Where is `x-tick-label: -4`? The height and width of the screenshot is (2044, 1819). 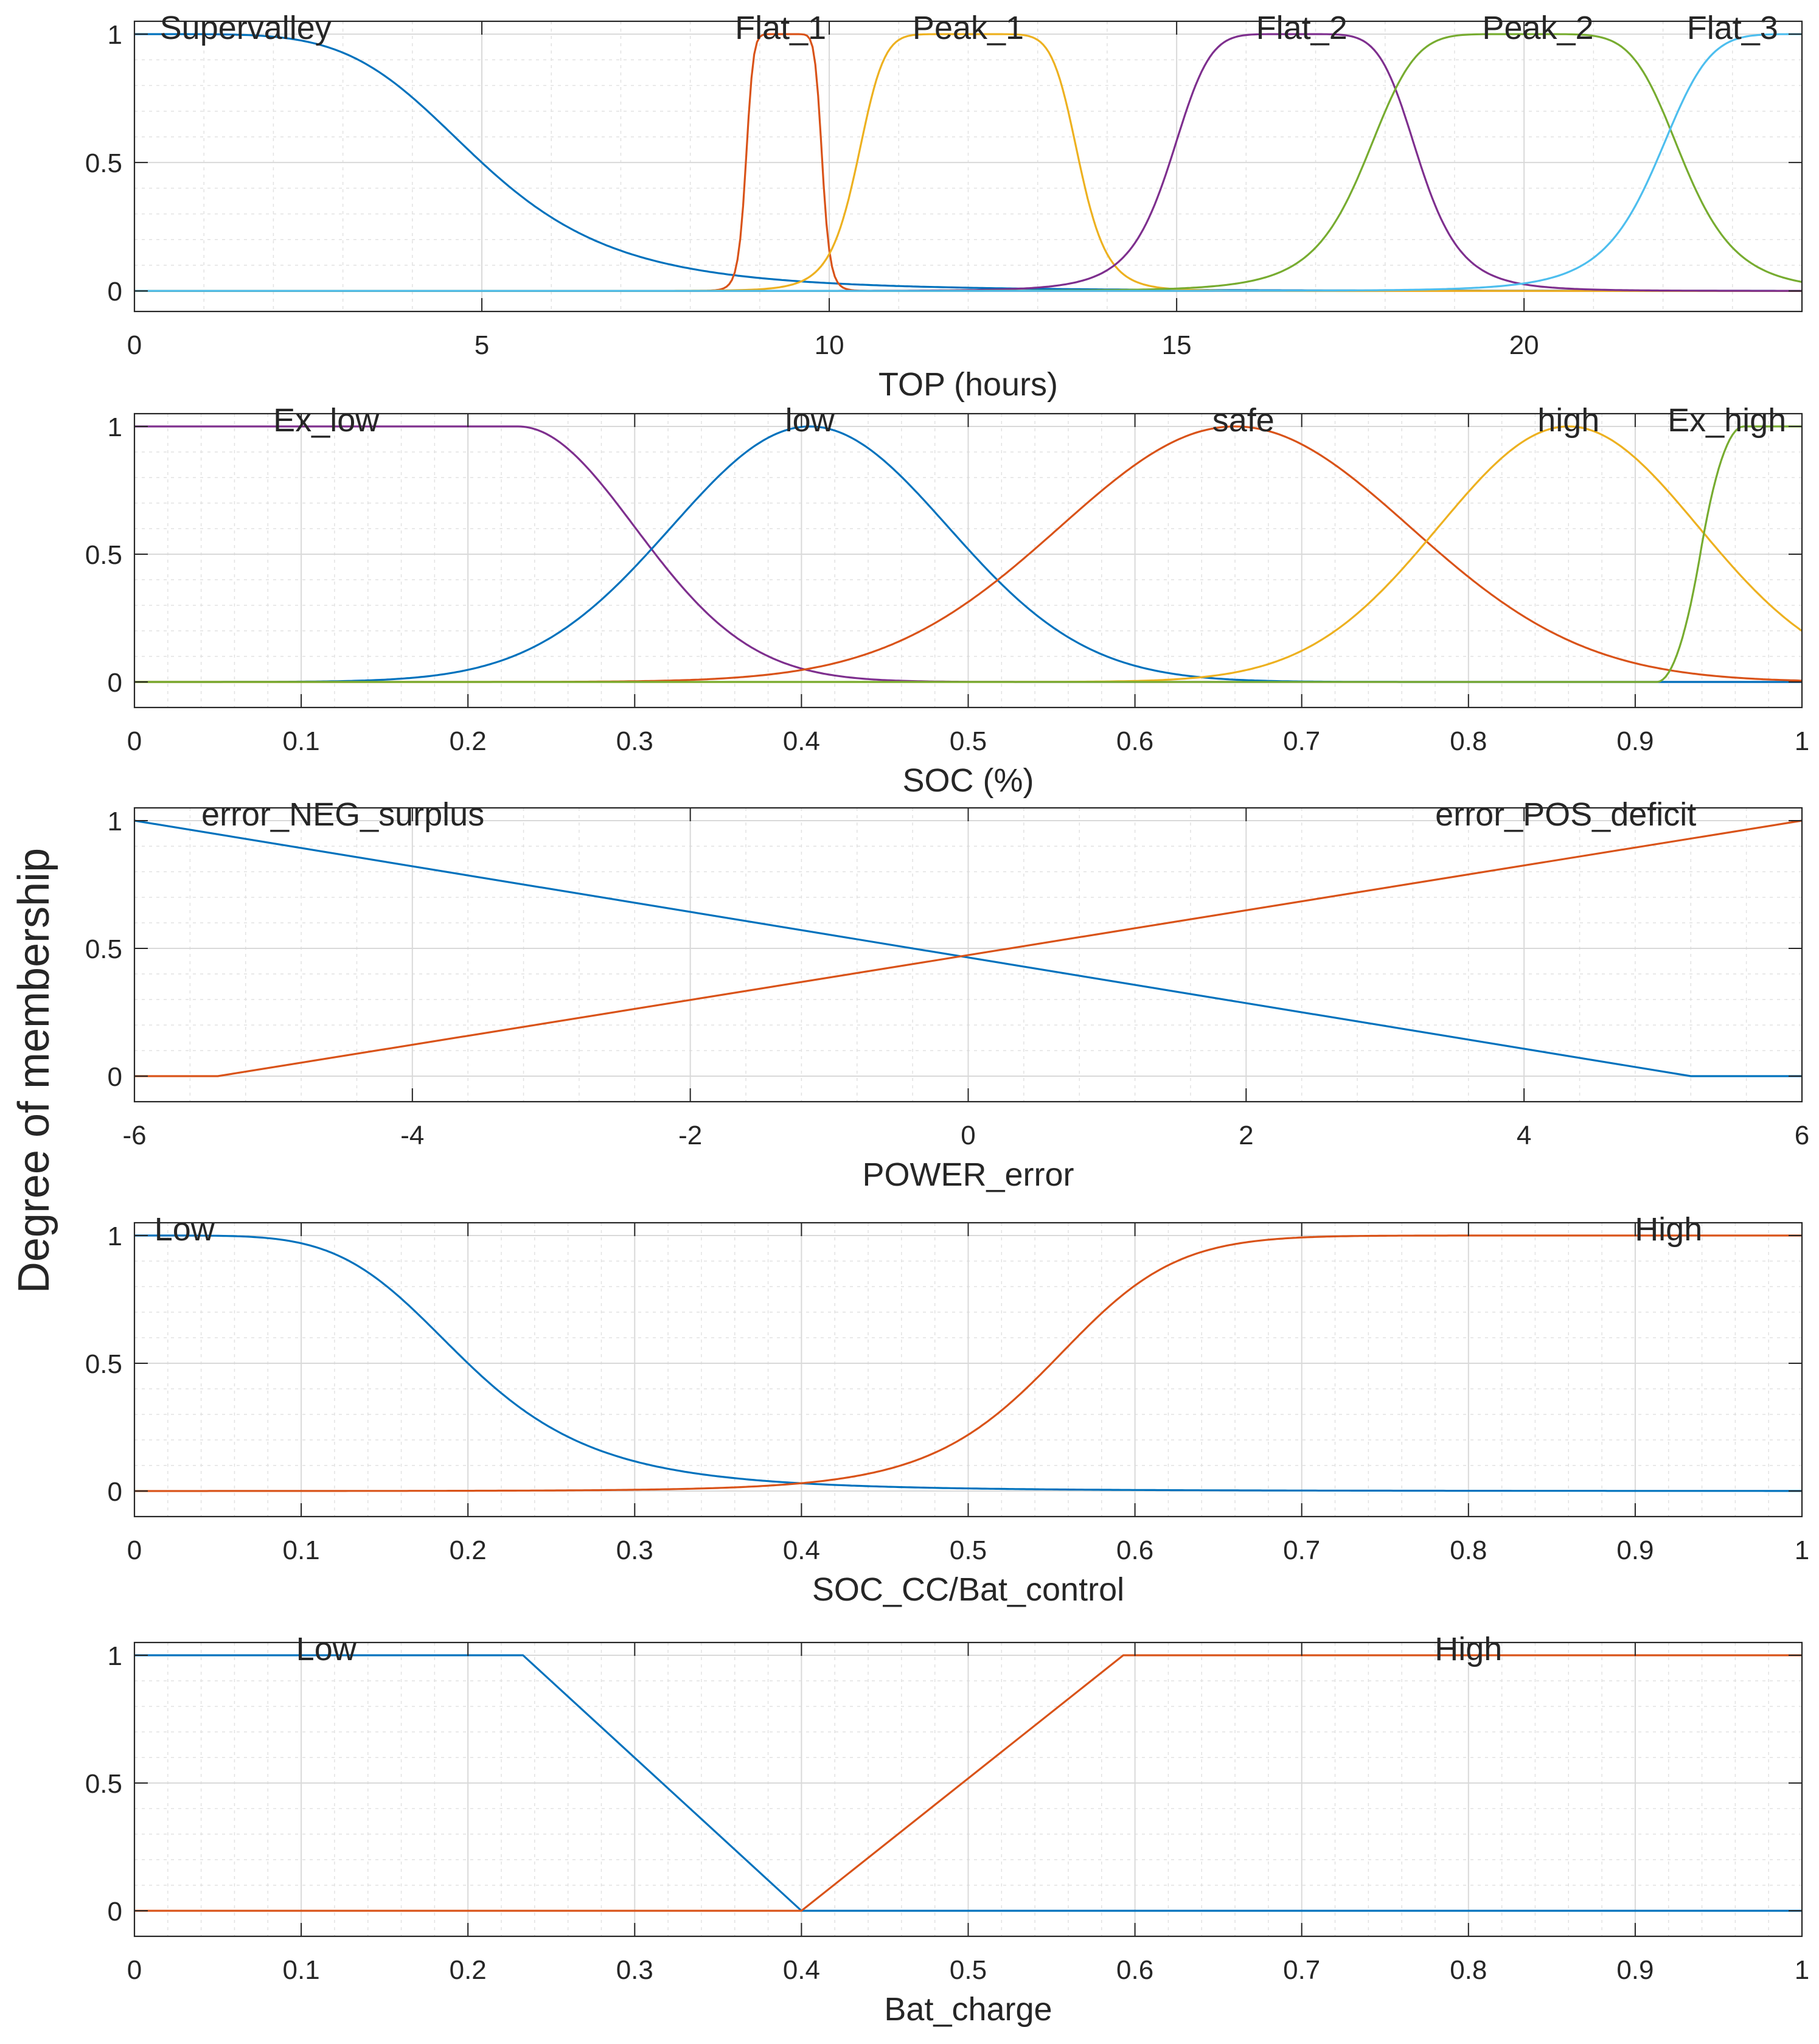
x-tick-label: -4 is located at coordinates (412, 1135).